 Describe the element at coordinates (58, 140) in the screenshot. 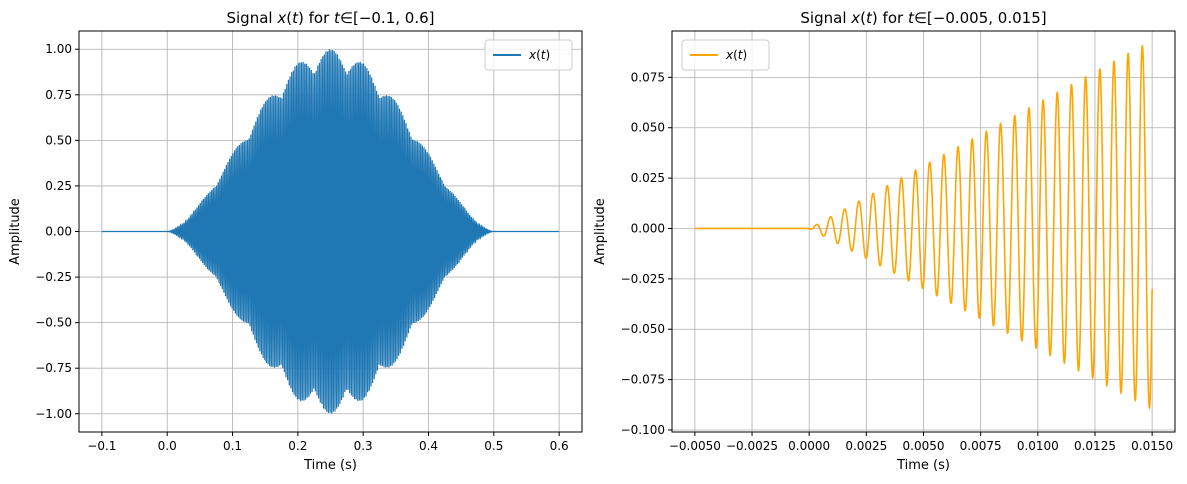

I see `y-tick-label: 0.50` at that location.